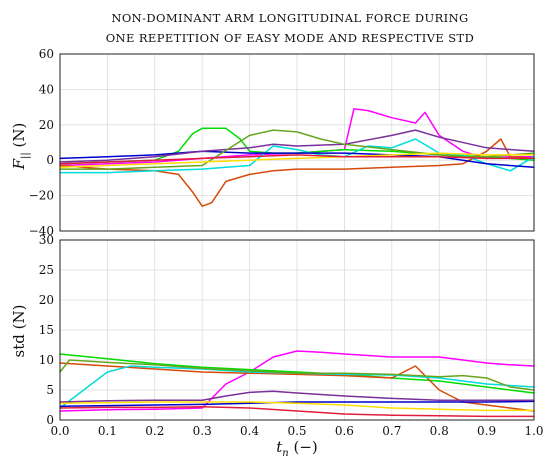  Describe the element at coordinates (202, 431) in the screenshot. I see `std-x-tick-label: 0.3` at that location.